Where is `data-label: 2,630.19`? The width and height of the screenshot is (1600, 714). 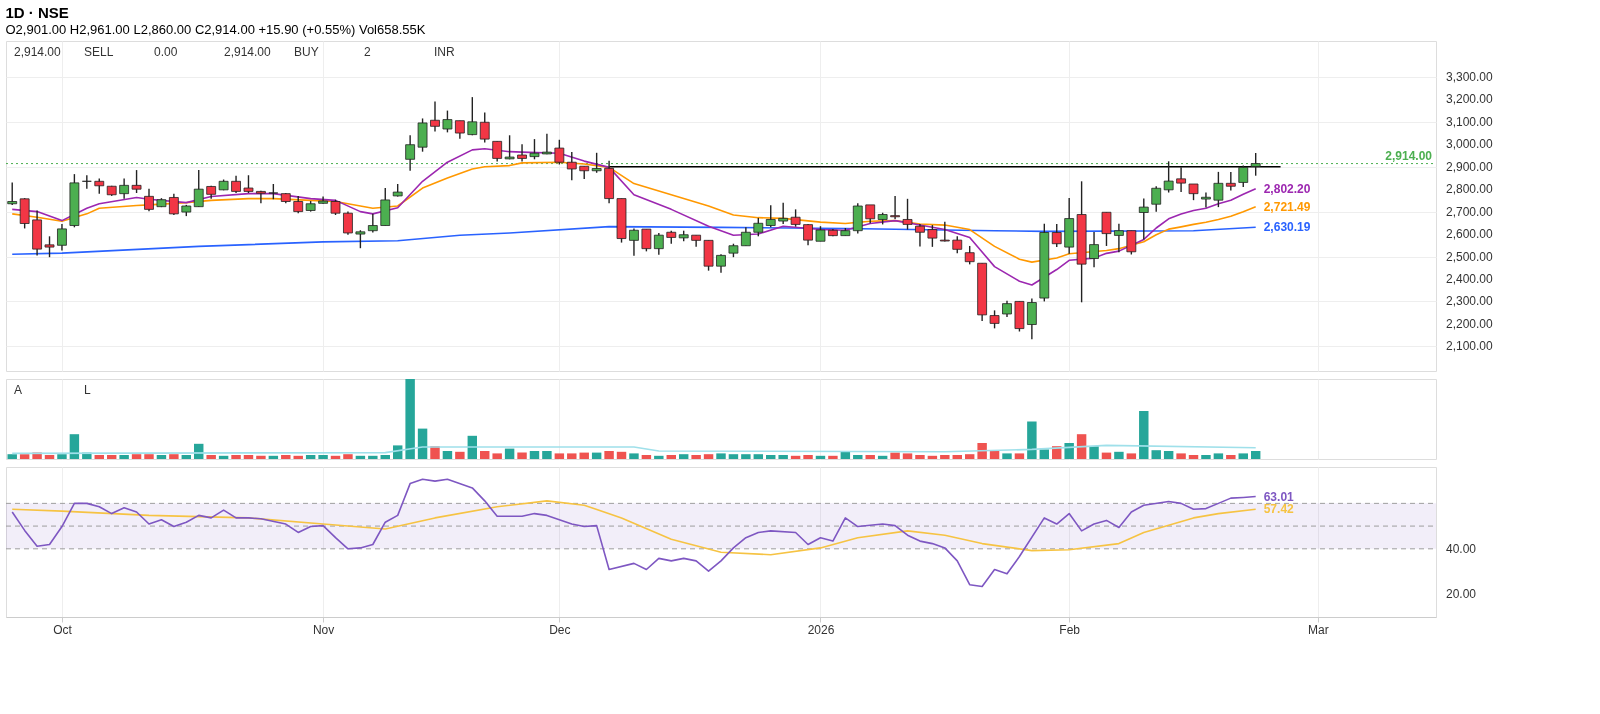 data-label: 2,630.19 is located at coordinates (1287, 227).